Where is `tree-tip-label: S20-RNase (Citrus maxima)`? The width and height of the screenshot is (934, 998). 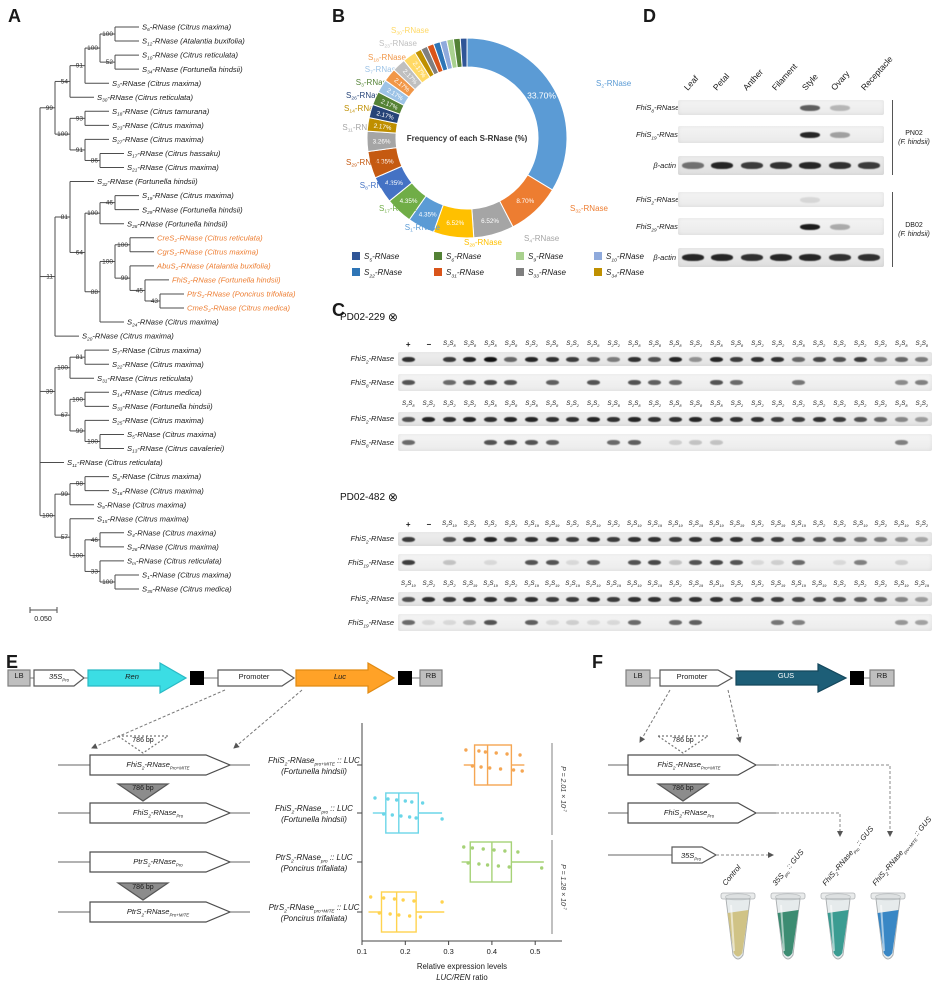 tree-tip-label: S20-RNase (Citrus maxima) is located at coordinates (128, 337).